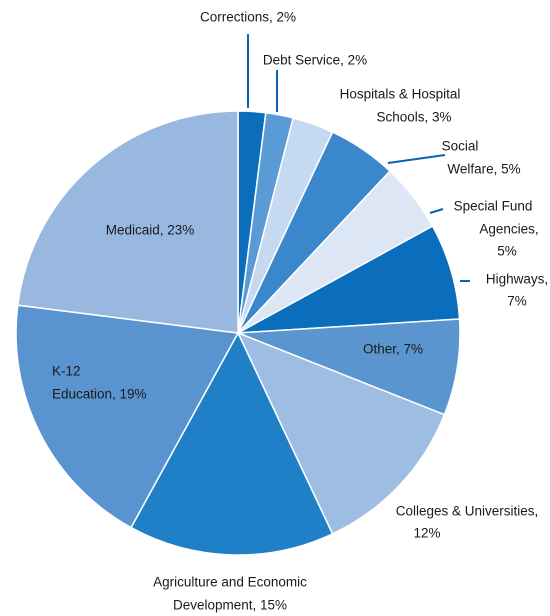  Describe the element at coordinates (99, 394) in the screenshot. I see `slice-label: Education, 19%` at that location.